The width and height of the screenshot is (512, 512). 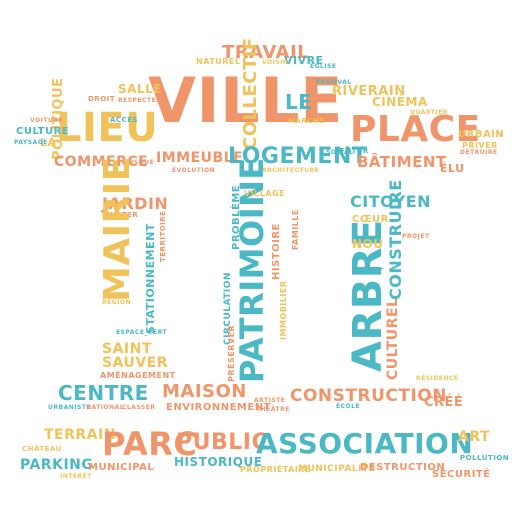 I want to click on word-chateau: CHÂTEAU, so click(x=42, y=449).